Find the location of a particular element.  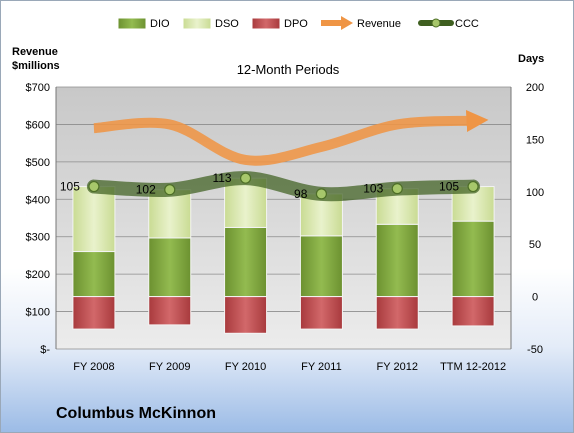

category-label: FY 2012 is located at coordinates (397, 367).